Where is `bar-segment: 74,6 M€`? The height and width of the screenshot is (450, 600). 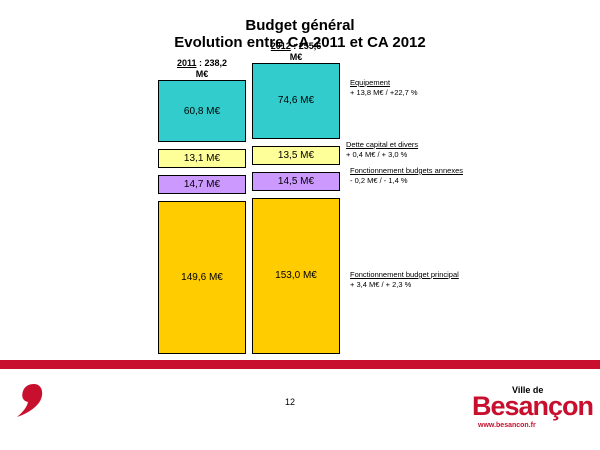 bar-segment: 74,6 M€ is located at coordinates (296, 100).